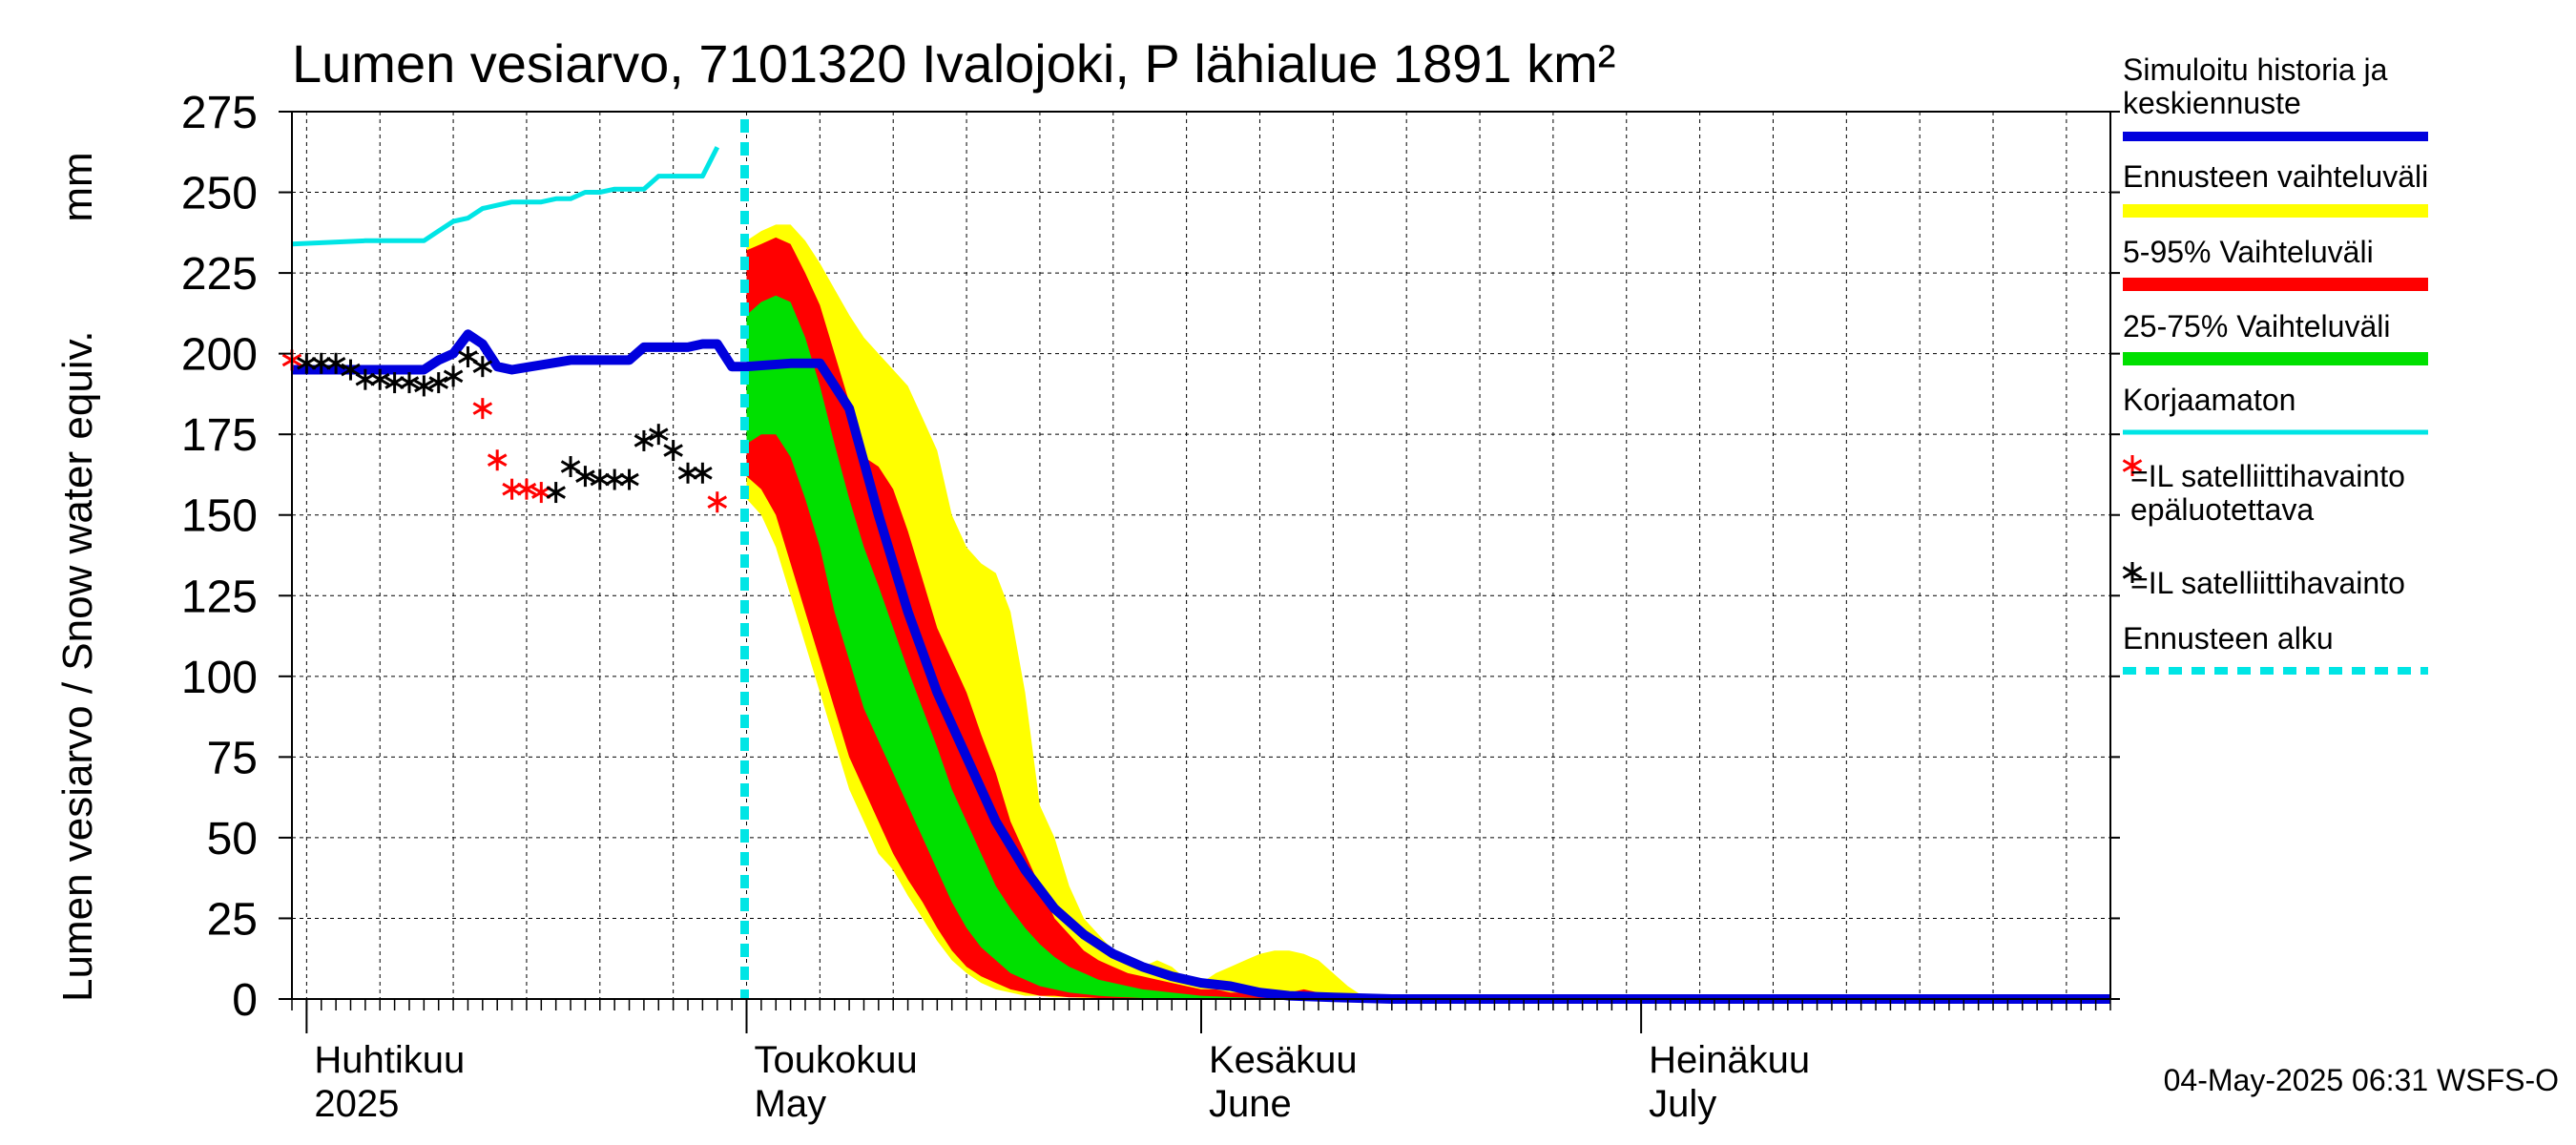 Image resolution: width=2576 pixels, height=1145 pixels. What do you see at coordinates (356, 1104) in the screenshot?
I see `x-month-sublabel: 2025` at bounding box center [356, 1104].